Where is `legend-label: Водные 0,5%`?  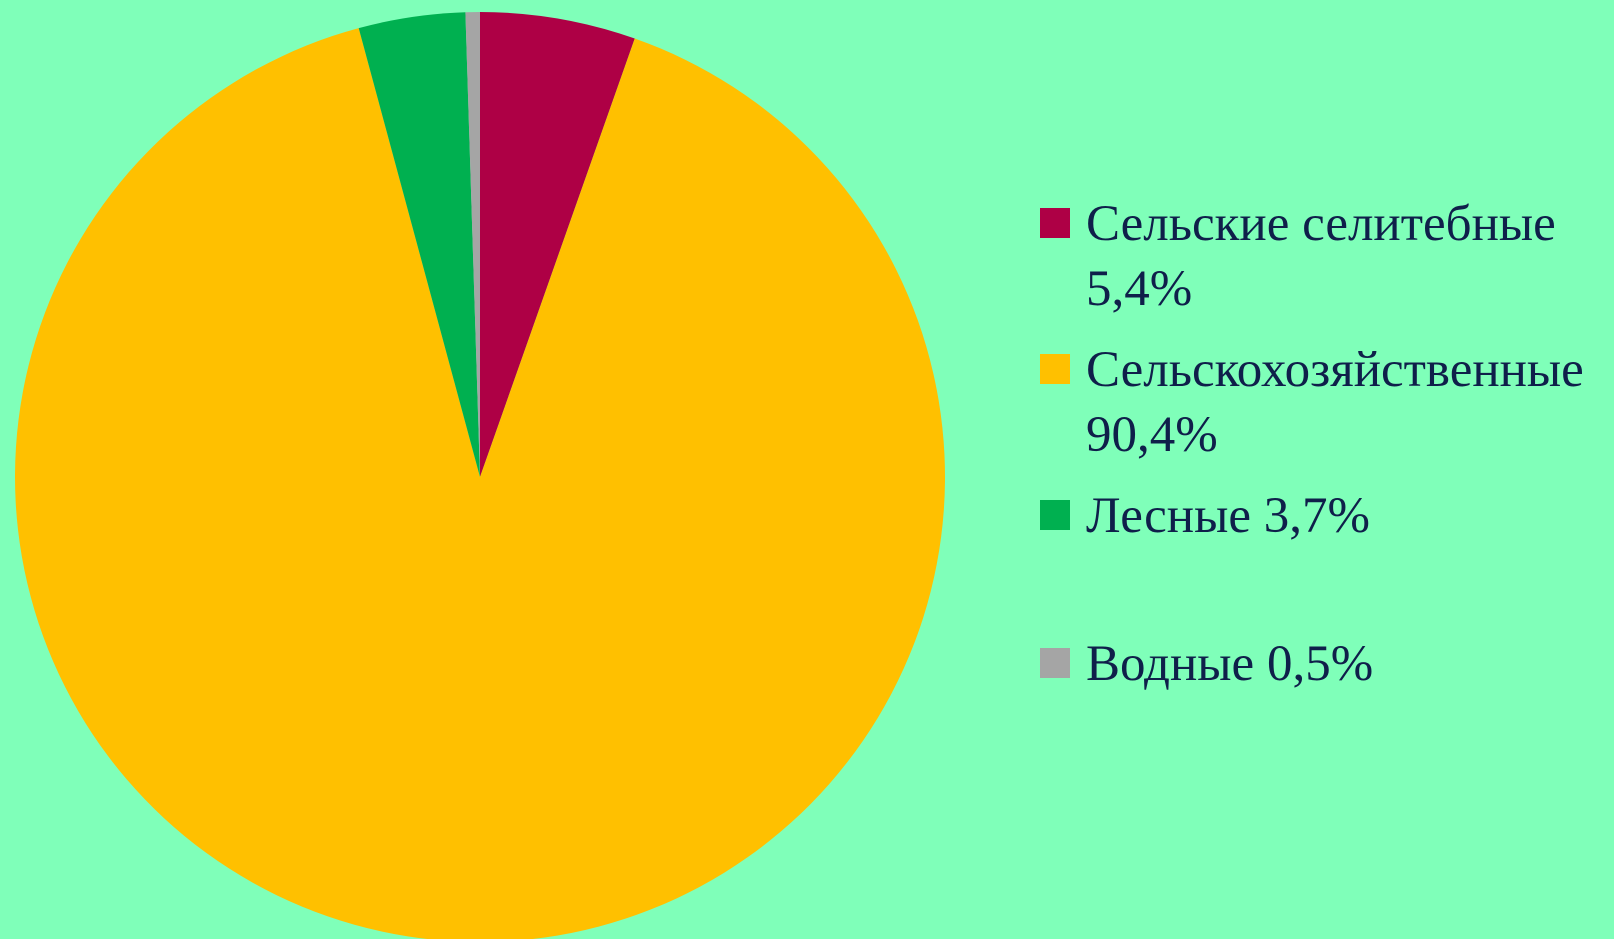
legend-label: Водные 0,5% is located at coordinates (1230, 664).